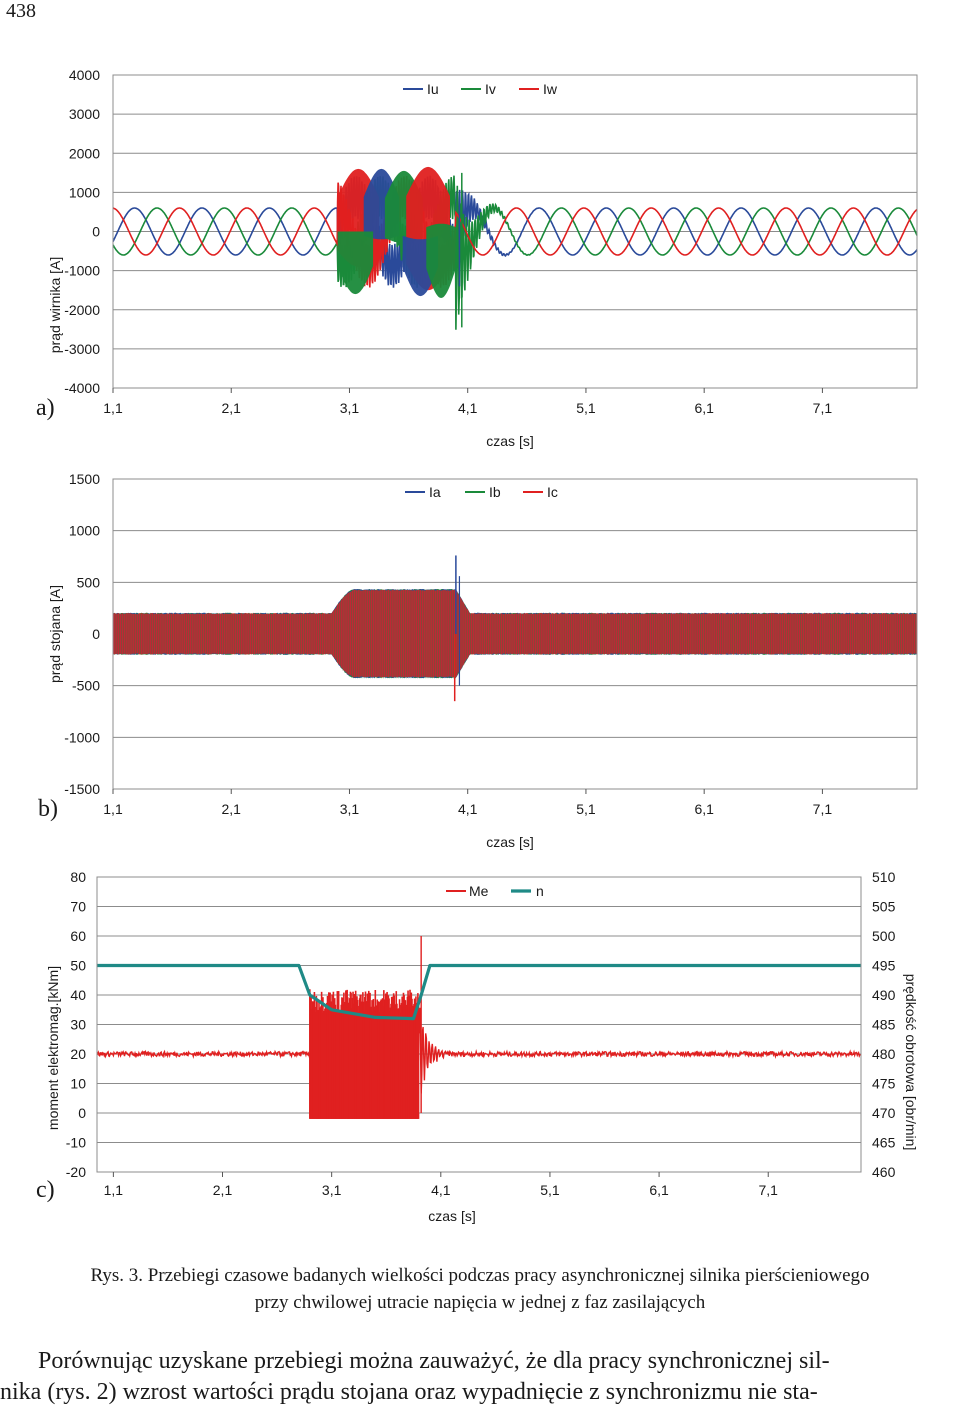 The image size is (960, 1408). Describe the element at coordinates (884, 1025) in the screenshot. I see `y-tick-label-right: 485` at that location.